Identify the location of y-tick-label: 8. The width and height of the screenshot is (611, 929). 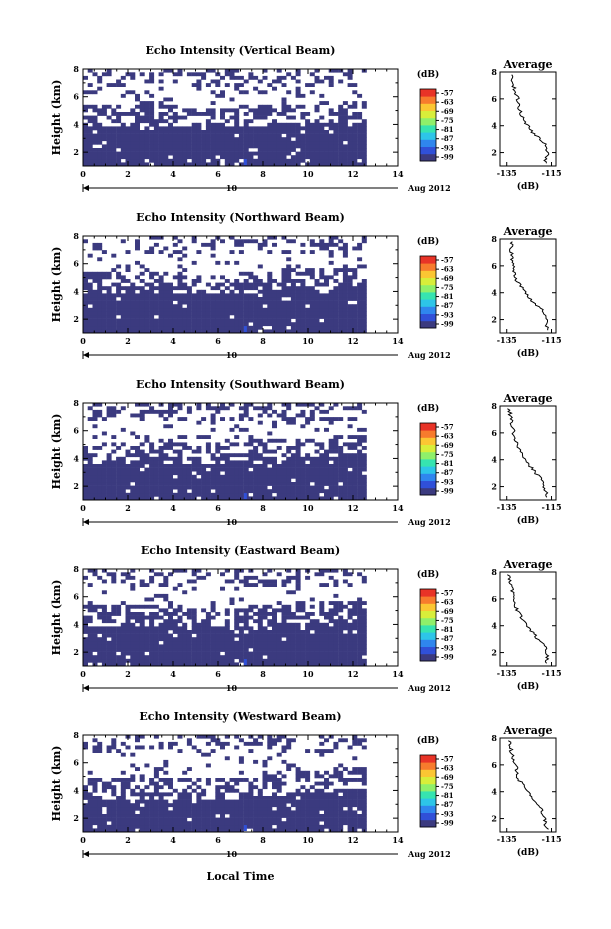
(76, 403).